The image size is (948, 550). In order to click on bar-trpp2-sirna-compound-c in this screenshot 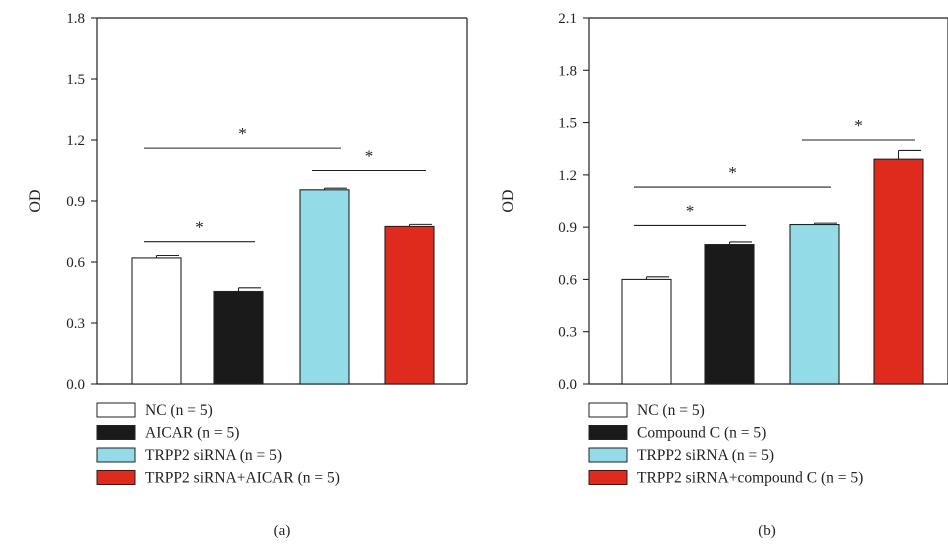, I will do `click(898, 271)`.